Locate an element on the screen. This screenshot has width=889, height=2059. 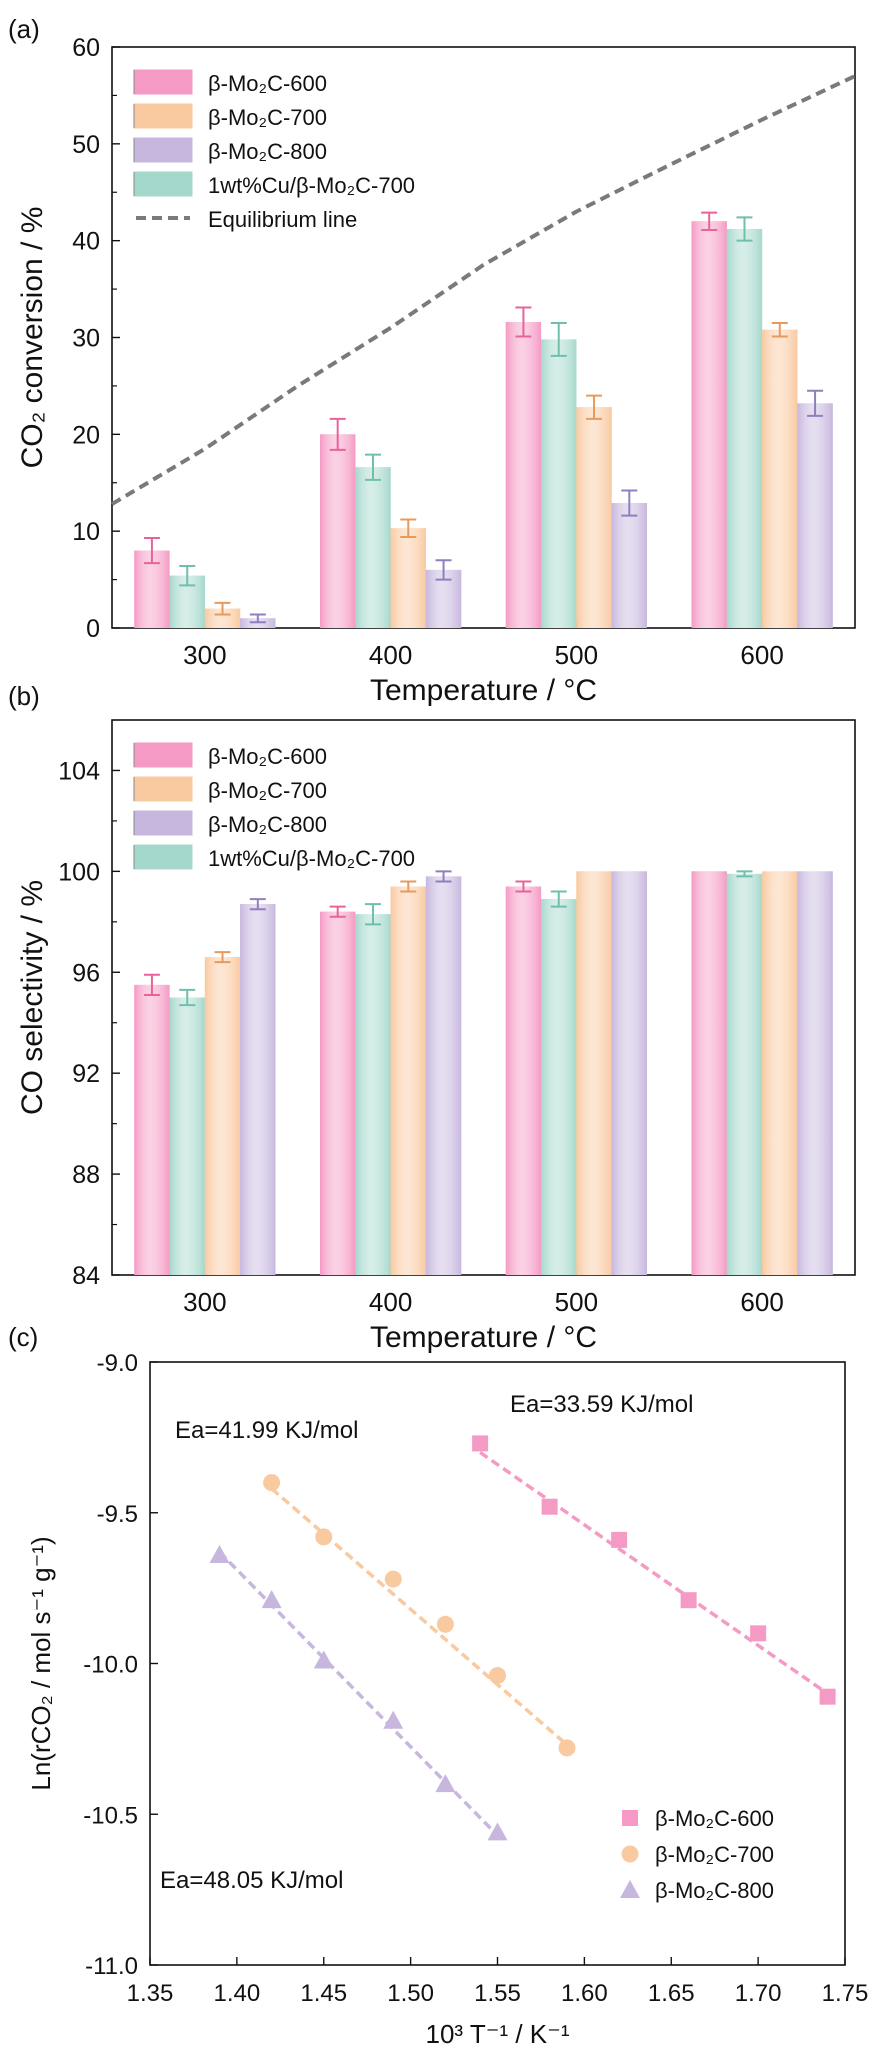
x-tick-label: 1.40 is located at coordinates (237, 1993).